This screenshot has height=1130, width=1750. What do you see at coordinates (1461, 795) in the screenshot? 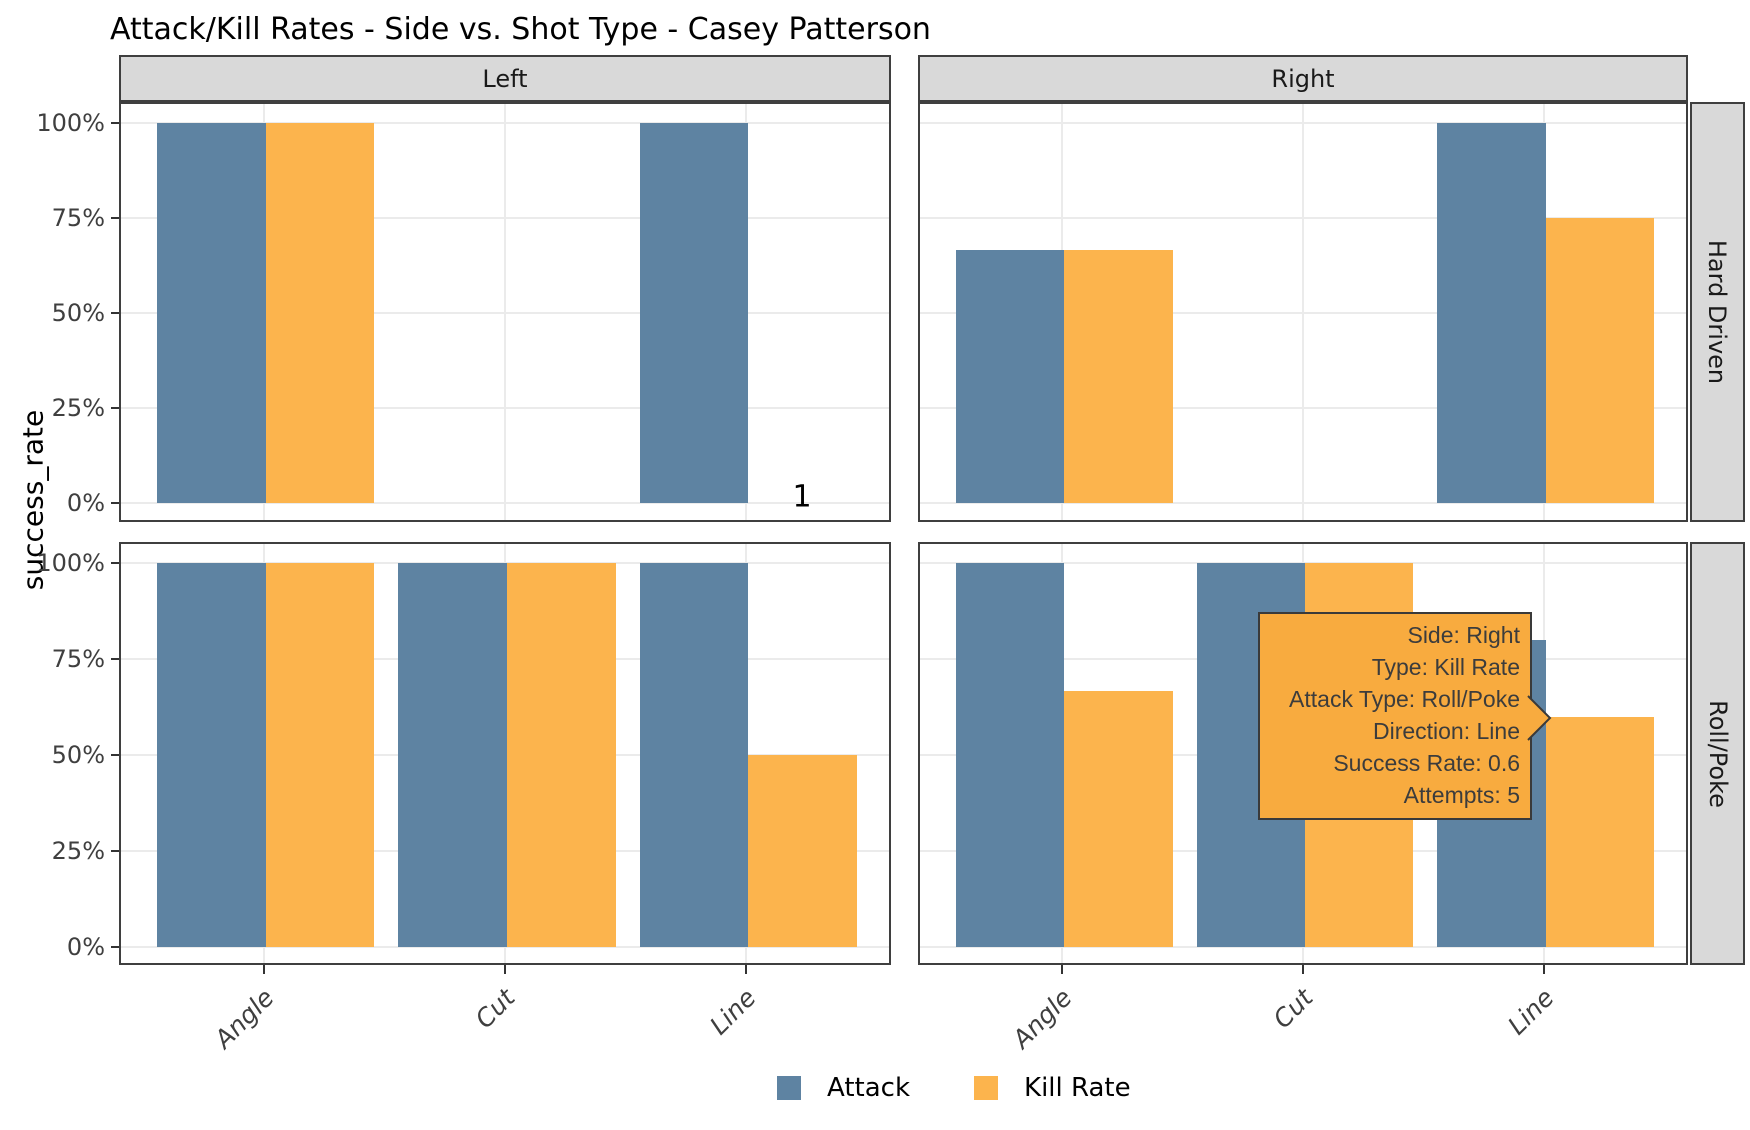
I see `tooltip-line-attempts: Attempts: 5` at bounding box center [1461, 795].